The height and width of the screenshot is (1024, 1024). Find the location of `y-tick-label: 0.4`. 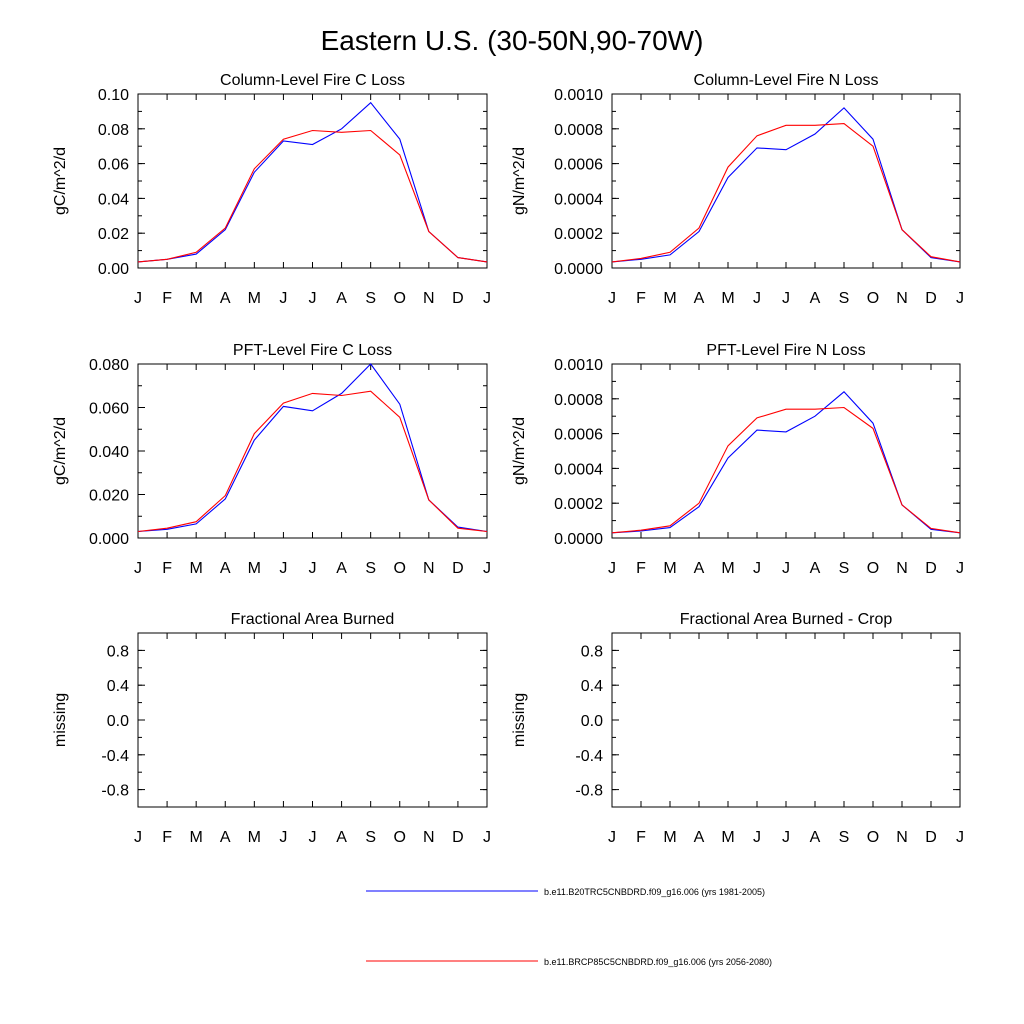

y-tick-label: 0.4 is located at coordinates (118, 686).